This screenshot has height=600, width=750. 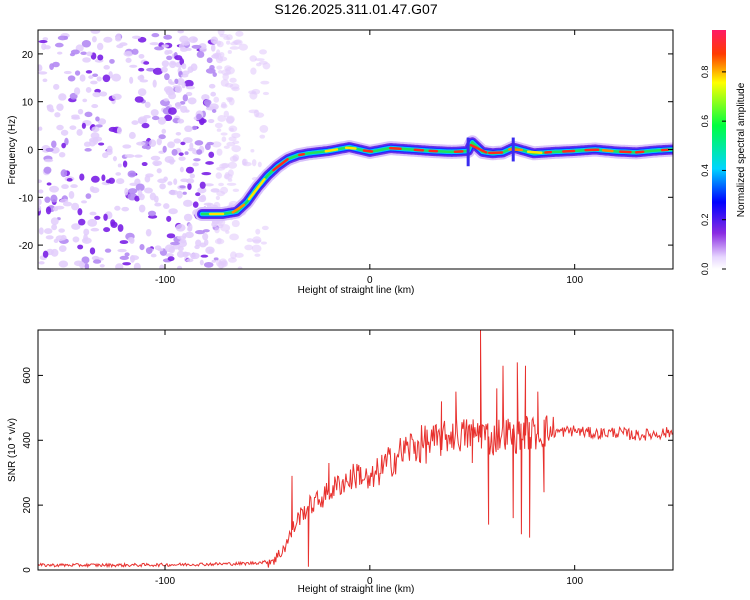 What do you see at coordinates (27, 375) in the screenshot?
I see `y-tick-label: 600` at bounding box center [27, 375].